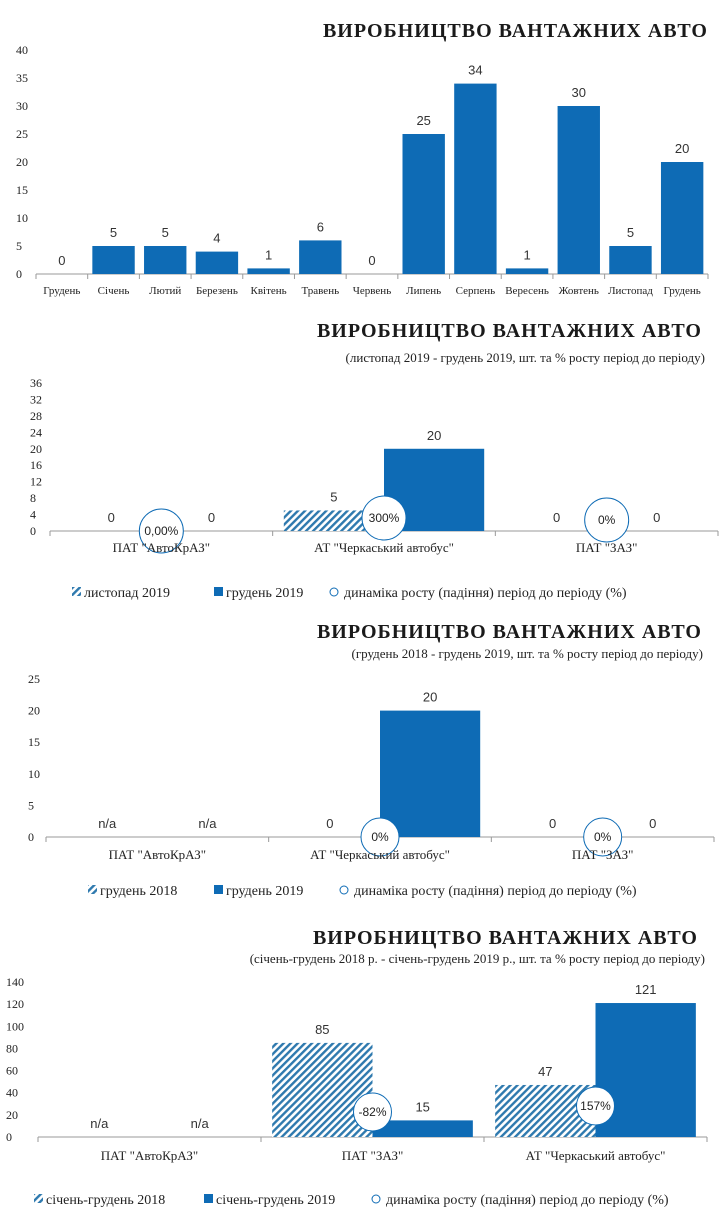 This screenshot has width=728, height=1226. Describe the element at coordinates (275, 1200) in the screenshot. I see `legend-label-series-2: січень-грудень 2019` at that location.